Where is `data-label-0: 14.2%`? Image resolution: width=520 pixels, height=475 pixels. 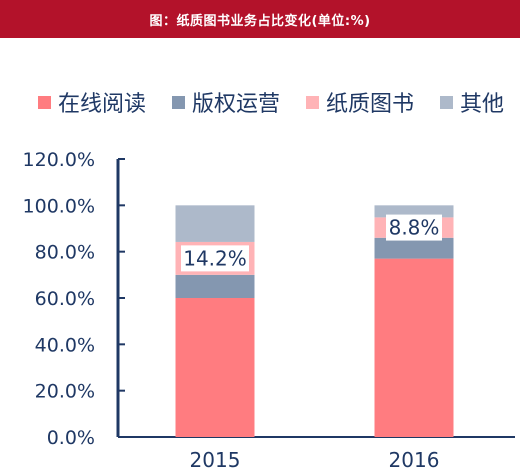
data-label-0: 14.2% is located at coordinates (215, 258).